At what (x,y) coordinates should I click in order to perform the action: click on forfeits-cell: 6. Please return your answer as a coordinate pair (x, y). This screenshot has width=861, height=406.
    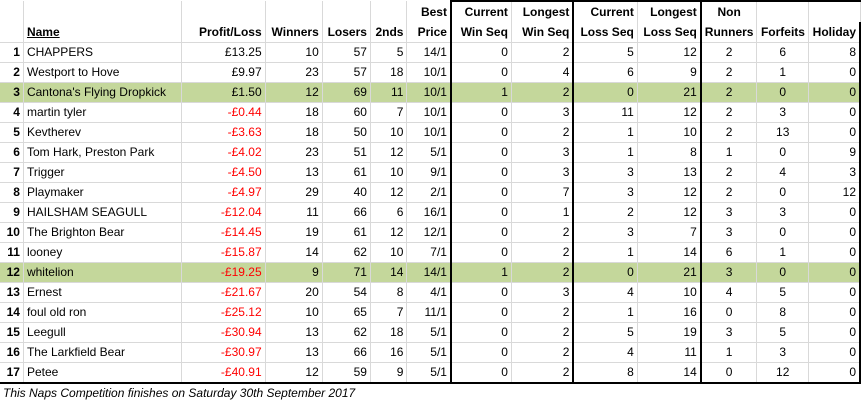
    Looking at the image, I should click on (782, 52).